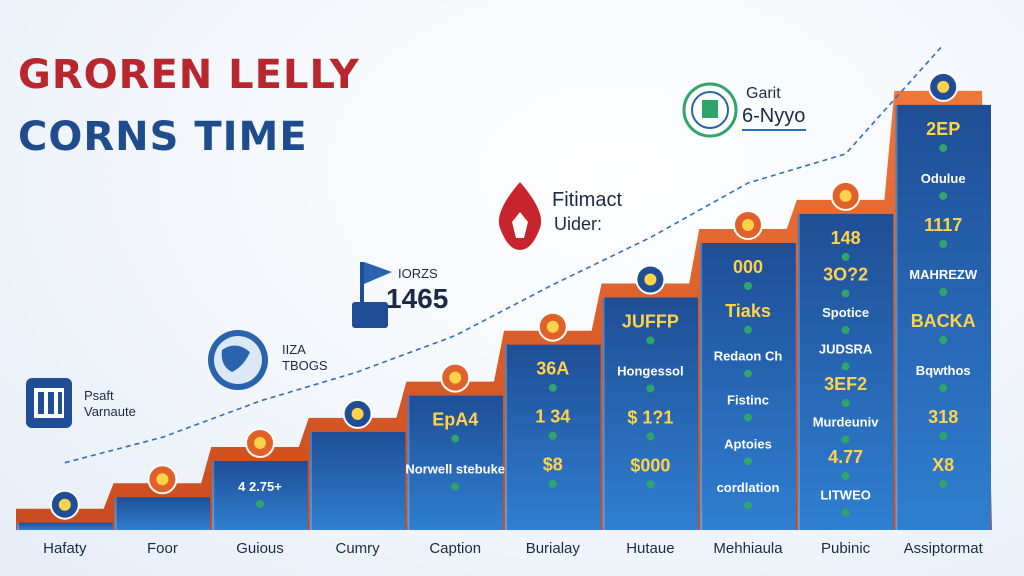 Image resolution: width=1024 pixels, height=576 pixels. I want to click on bar-label: 4 2.75+, so click(260, 486).